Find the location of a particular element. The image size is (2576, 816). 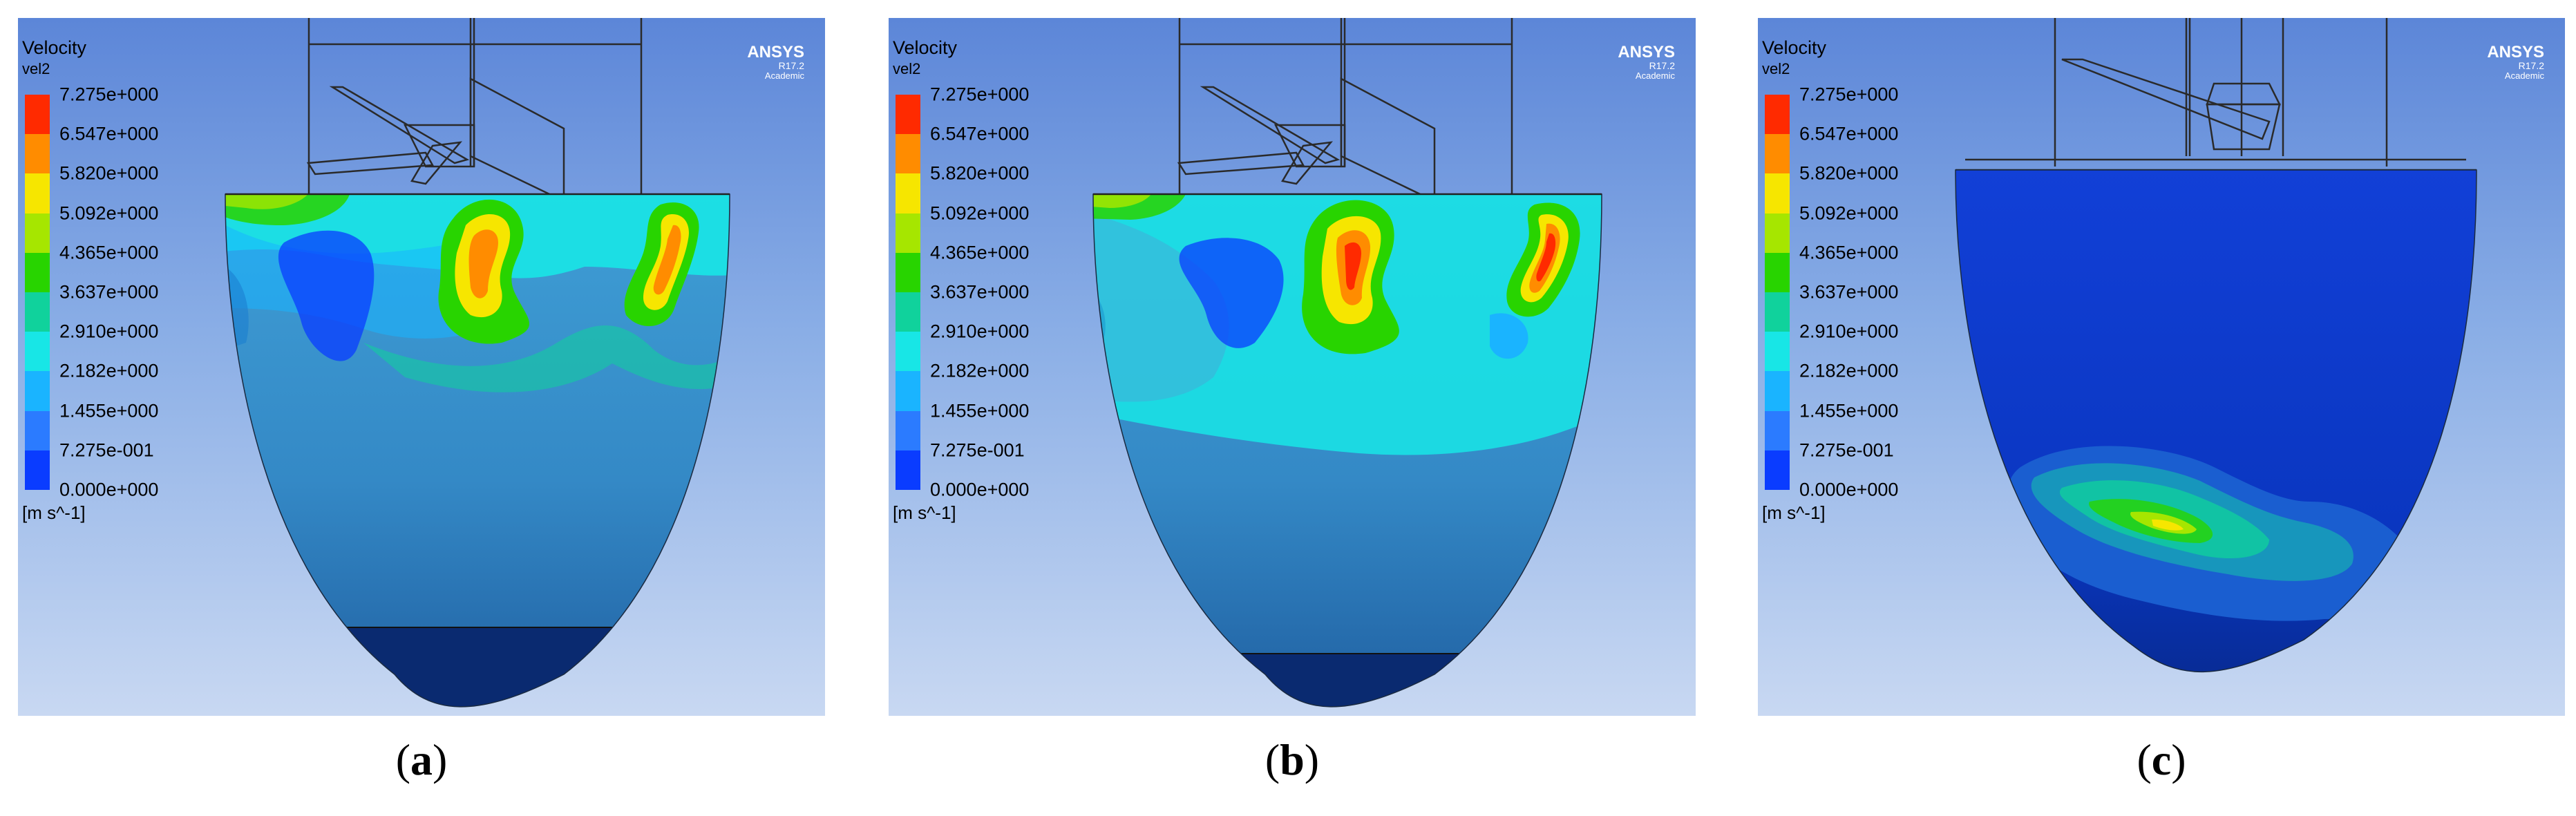

caption-b: (b) is located at coordinates (1292, 759).